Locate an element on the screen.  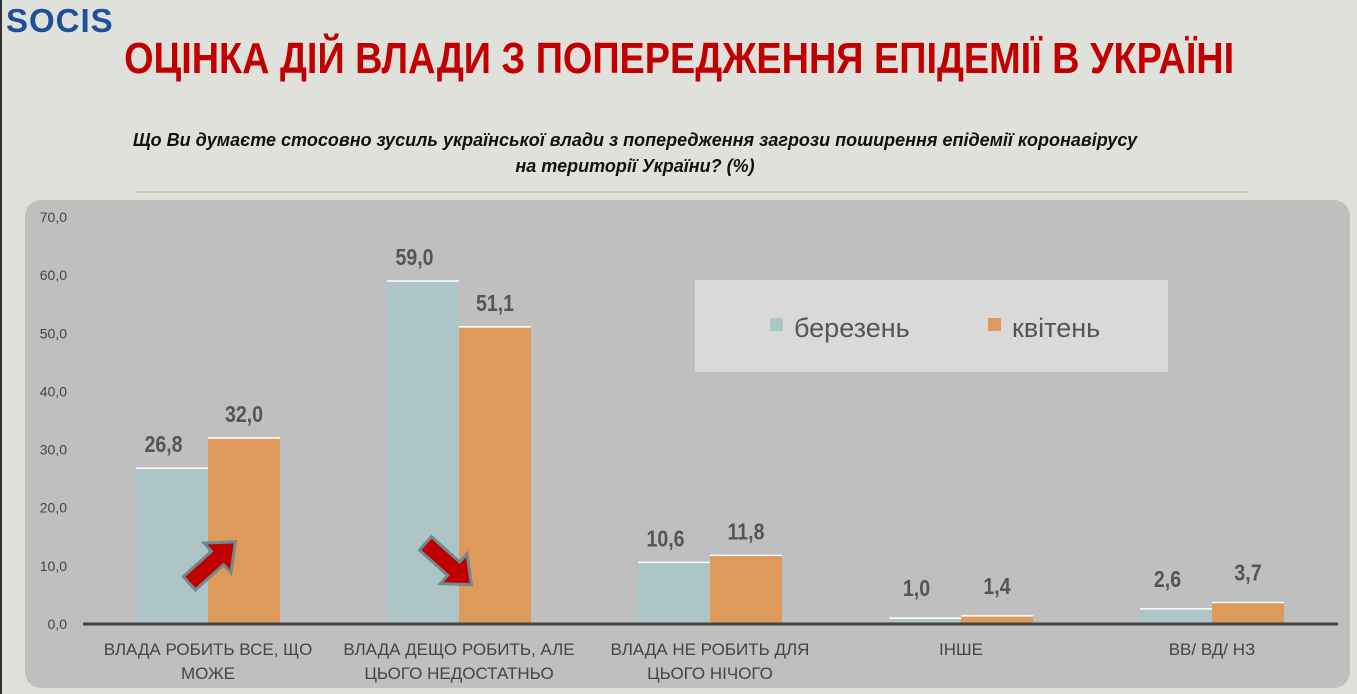
y-tick-label: 60,0 is located at coordinates (53, 275).